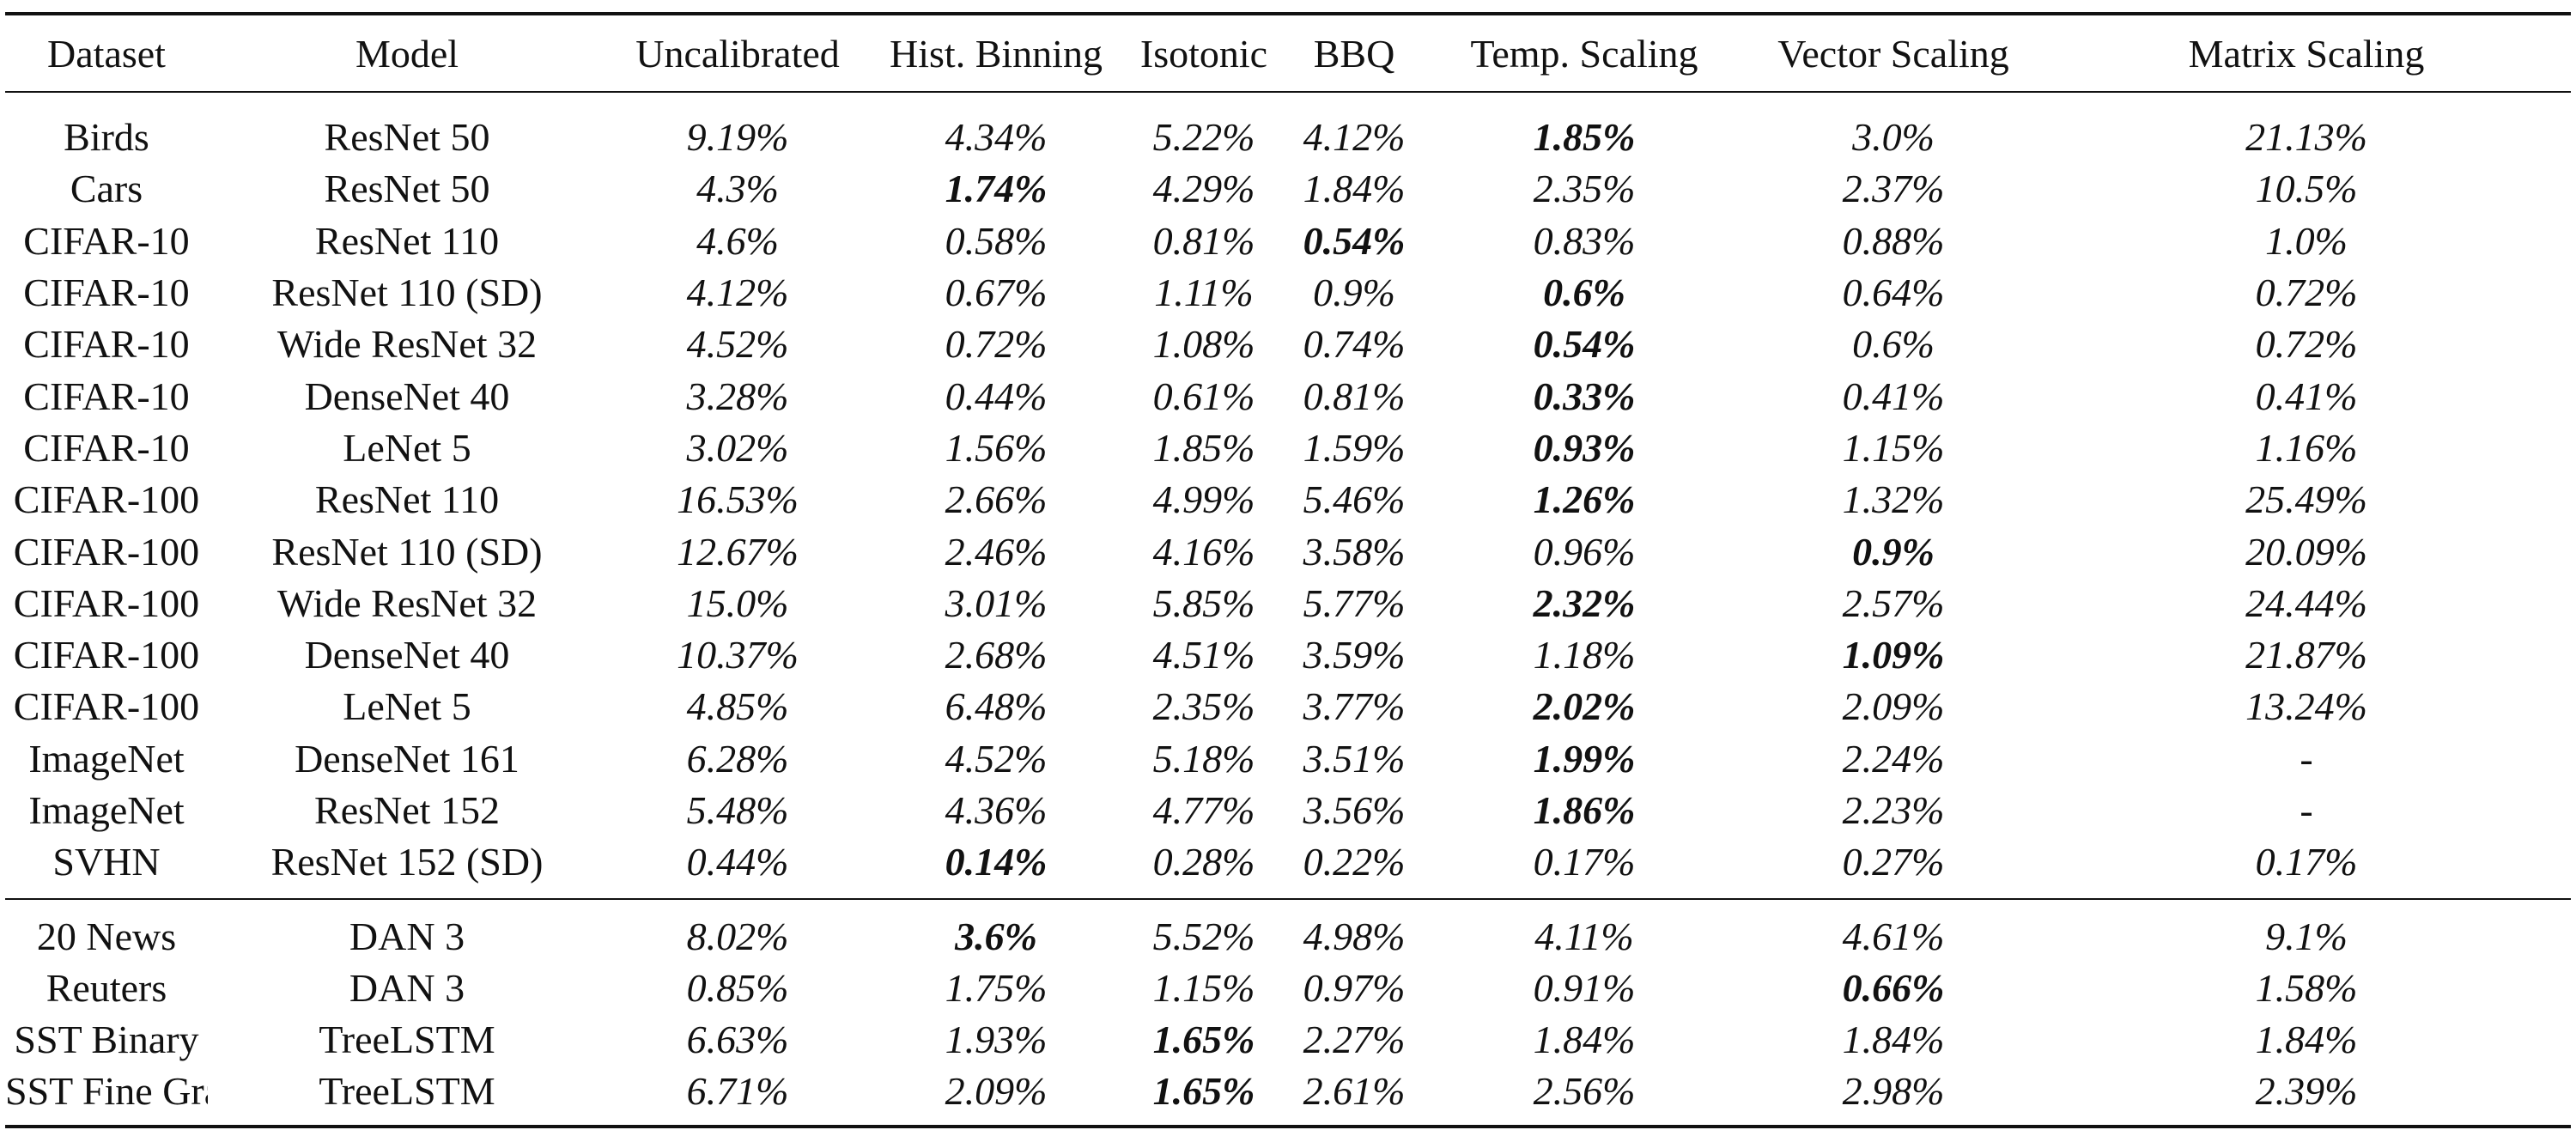 The image size is (2576, 1130). What do you see at coordinates (737, 447) in the screenshot?
I see `value-cell: 3.02%` at bounding box center [737, 447].